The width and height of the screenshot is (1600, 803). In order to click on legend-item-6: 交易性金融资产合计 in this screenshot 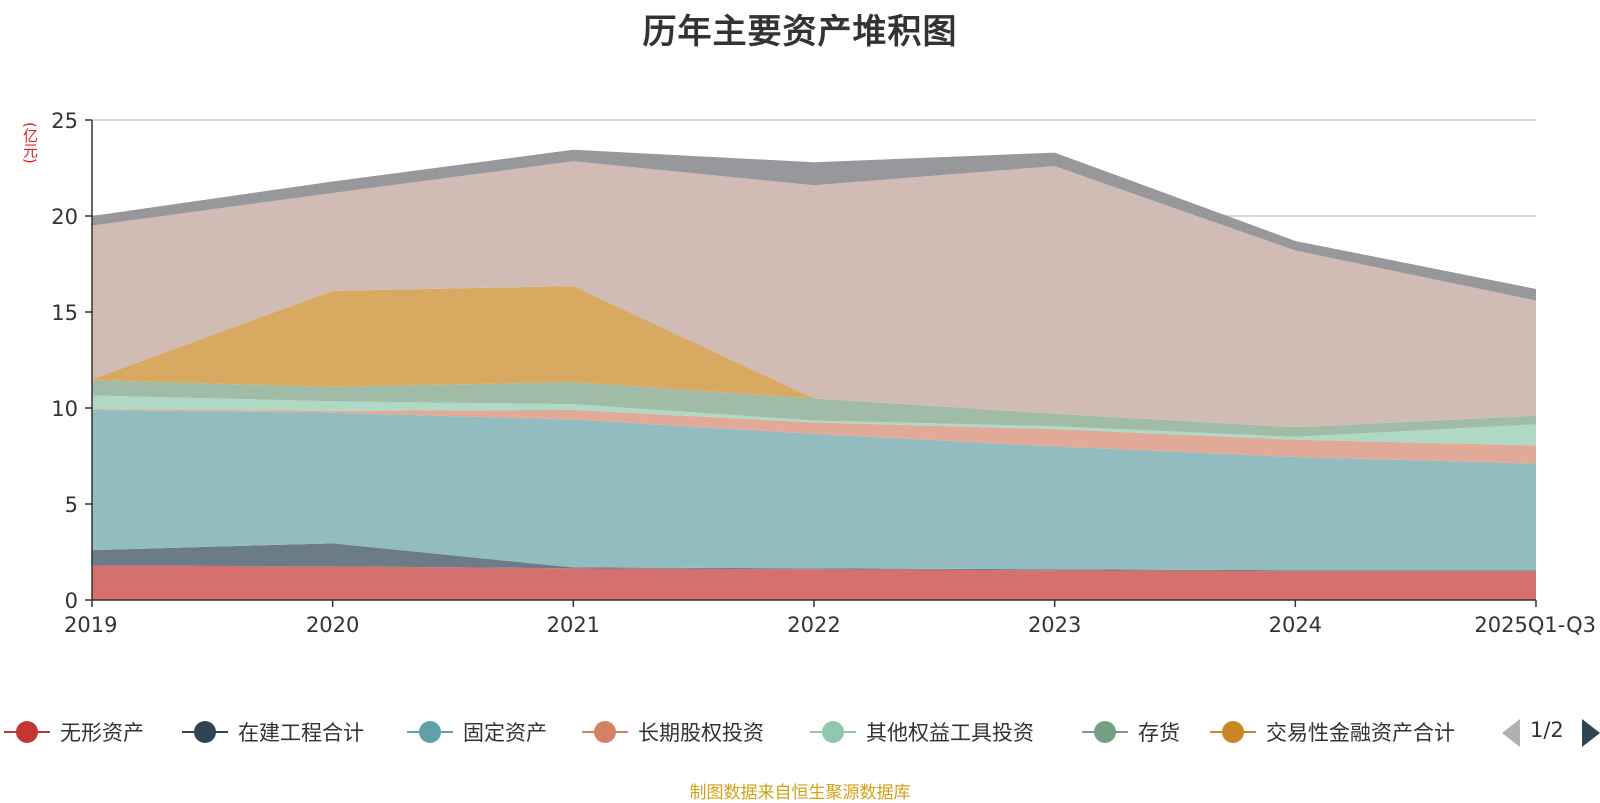, I will do `click(1331, 732)`.